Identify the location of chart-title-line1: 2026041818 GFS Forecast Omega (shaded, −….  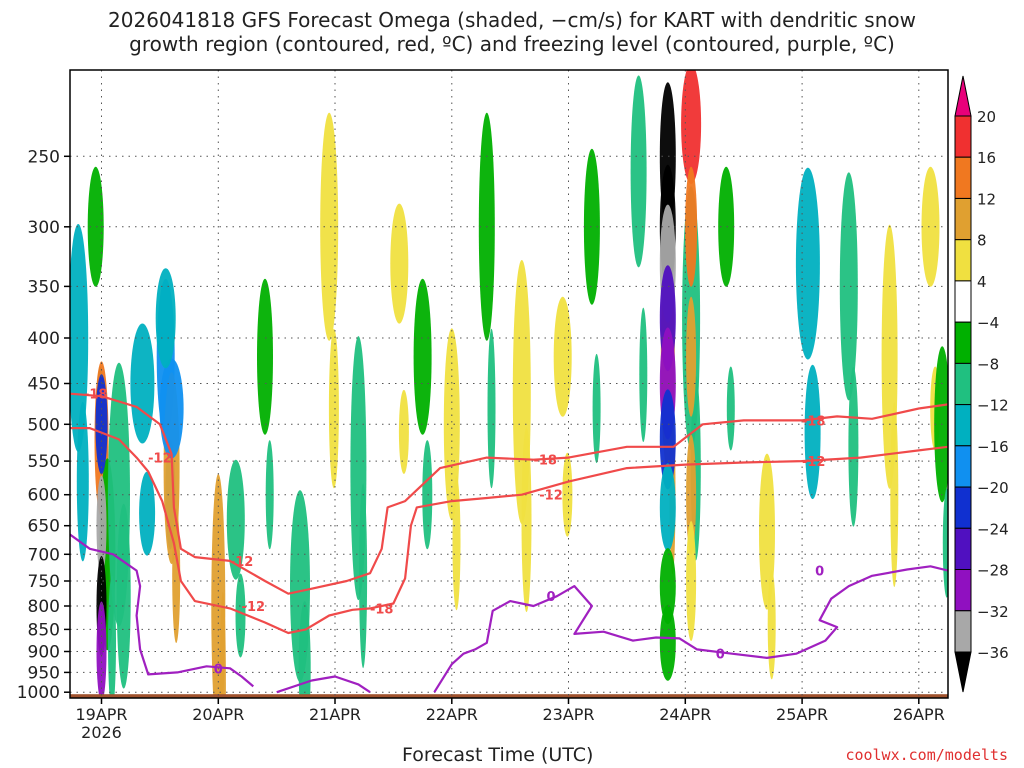
(512, 20).